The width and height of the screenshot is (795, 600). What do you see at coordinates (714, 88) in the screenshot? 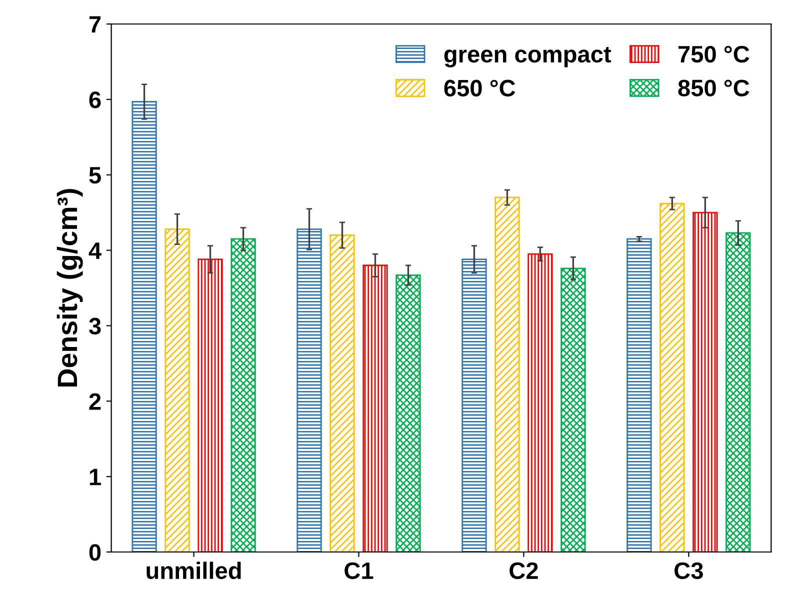
I see `legend-label: 850 °C` at bounding box center [714, 88].